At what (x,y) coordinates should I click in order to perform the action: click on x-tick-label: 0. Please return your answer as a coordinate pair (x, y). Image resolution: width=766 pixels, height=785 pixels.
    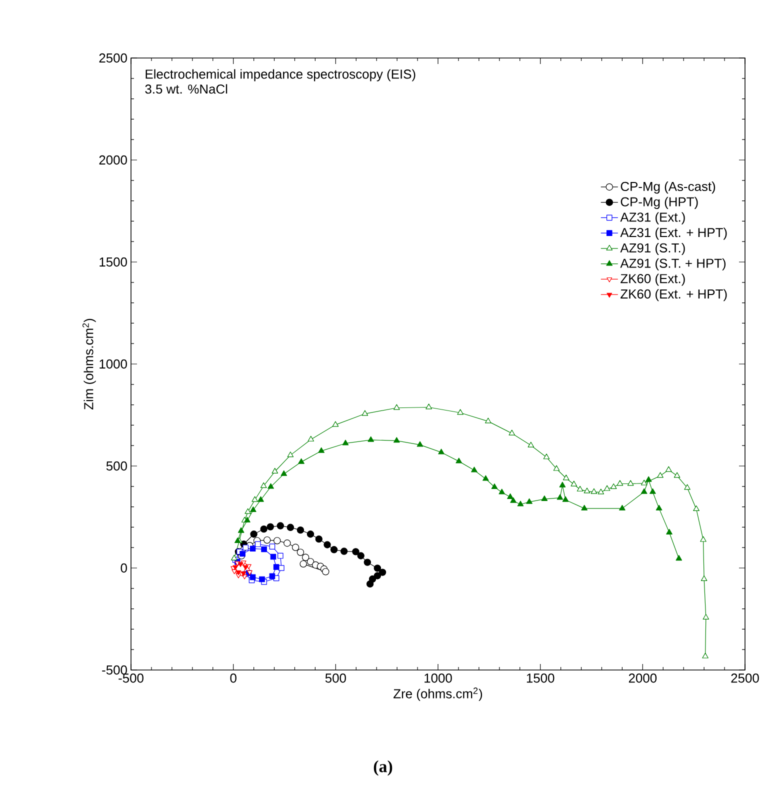
    Looking at the image, I should click on (233, 678).